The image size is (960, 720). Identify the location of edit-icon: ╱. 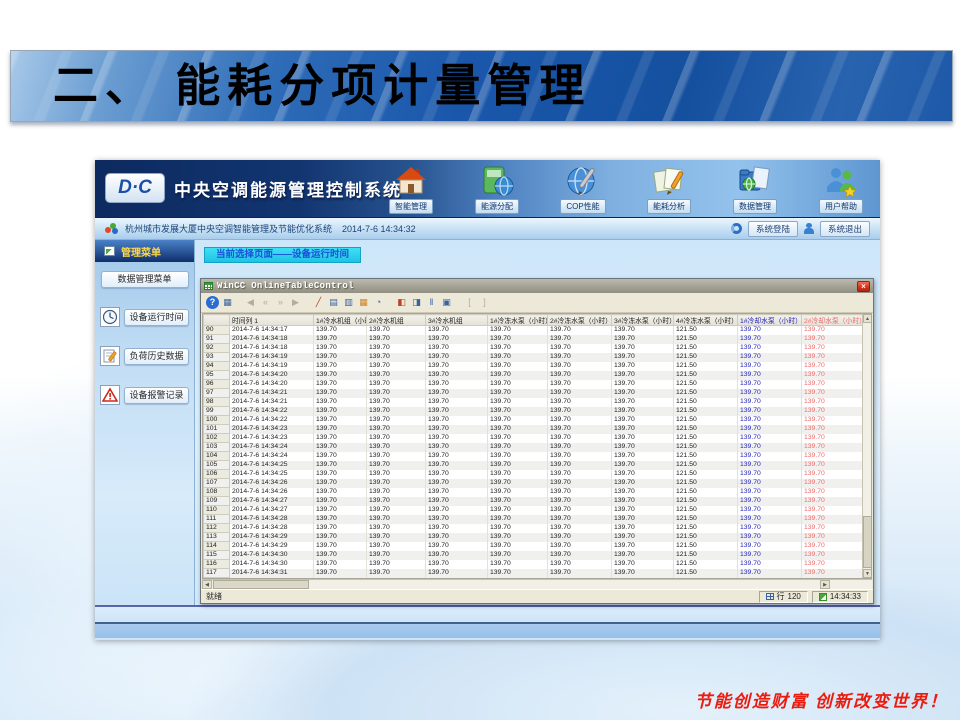
(318, 302).